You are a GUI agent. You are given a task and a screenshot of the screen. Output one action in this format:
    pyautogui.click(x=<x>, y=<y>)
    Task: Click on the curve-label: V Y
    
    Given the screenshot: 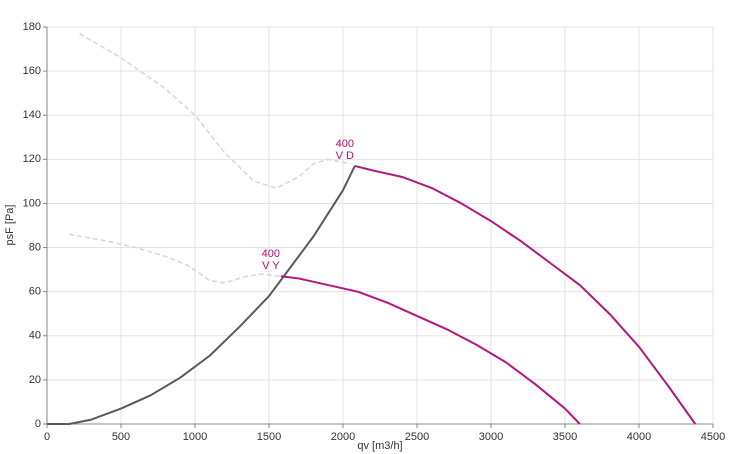 What is the action you would take?
    pyautogui.click(x=271, y=266)
    